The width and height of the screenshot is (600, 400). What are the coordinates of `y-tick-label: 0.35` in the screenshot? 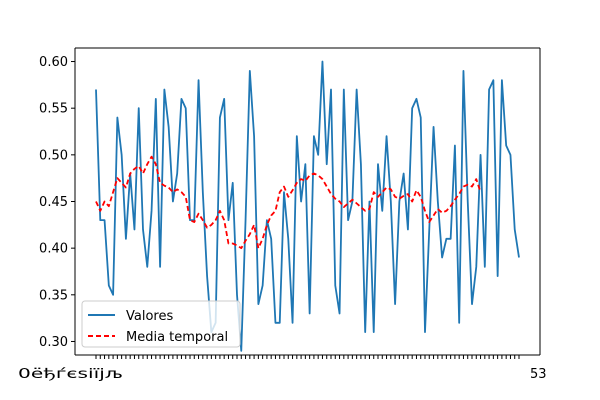 It's located at (53, 295).